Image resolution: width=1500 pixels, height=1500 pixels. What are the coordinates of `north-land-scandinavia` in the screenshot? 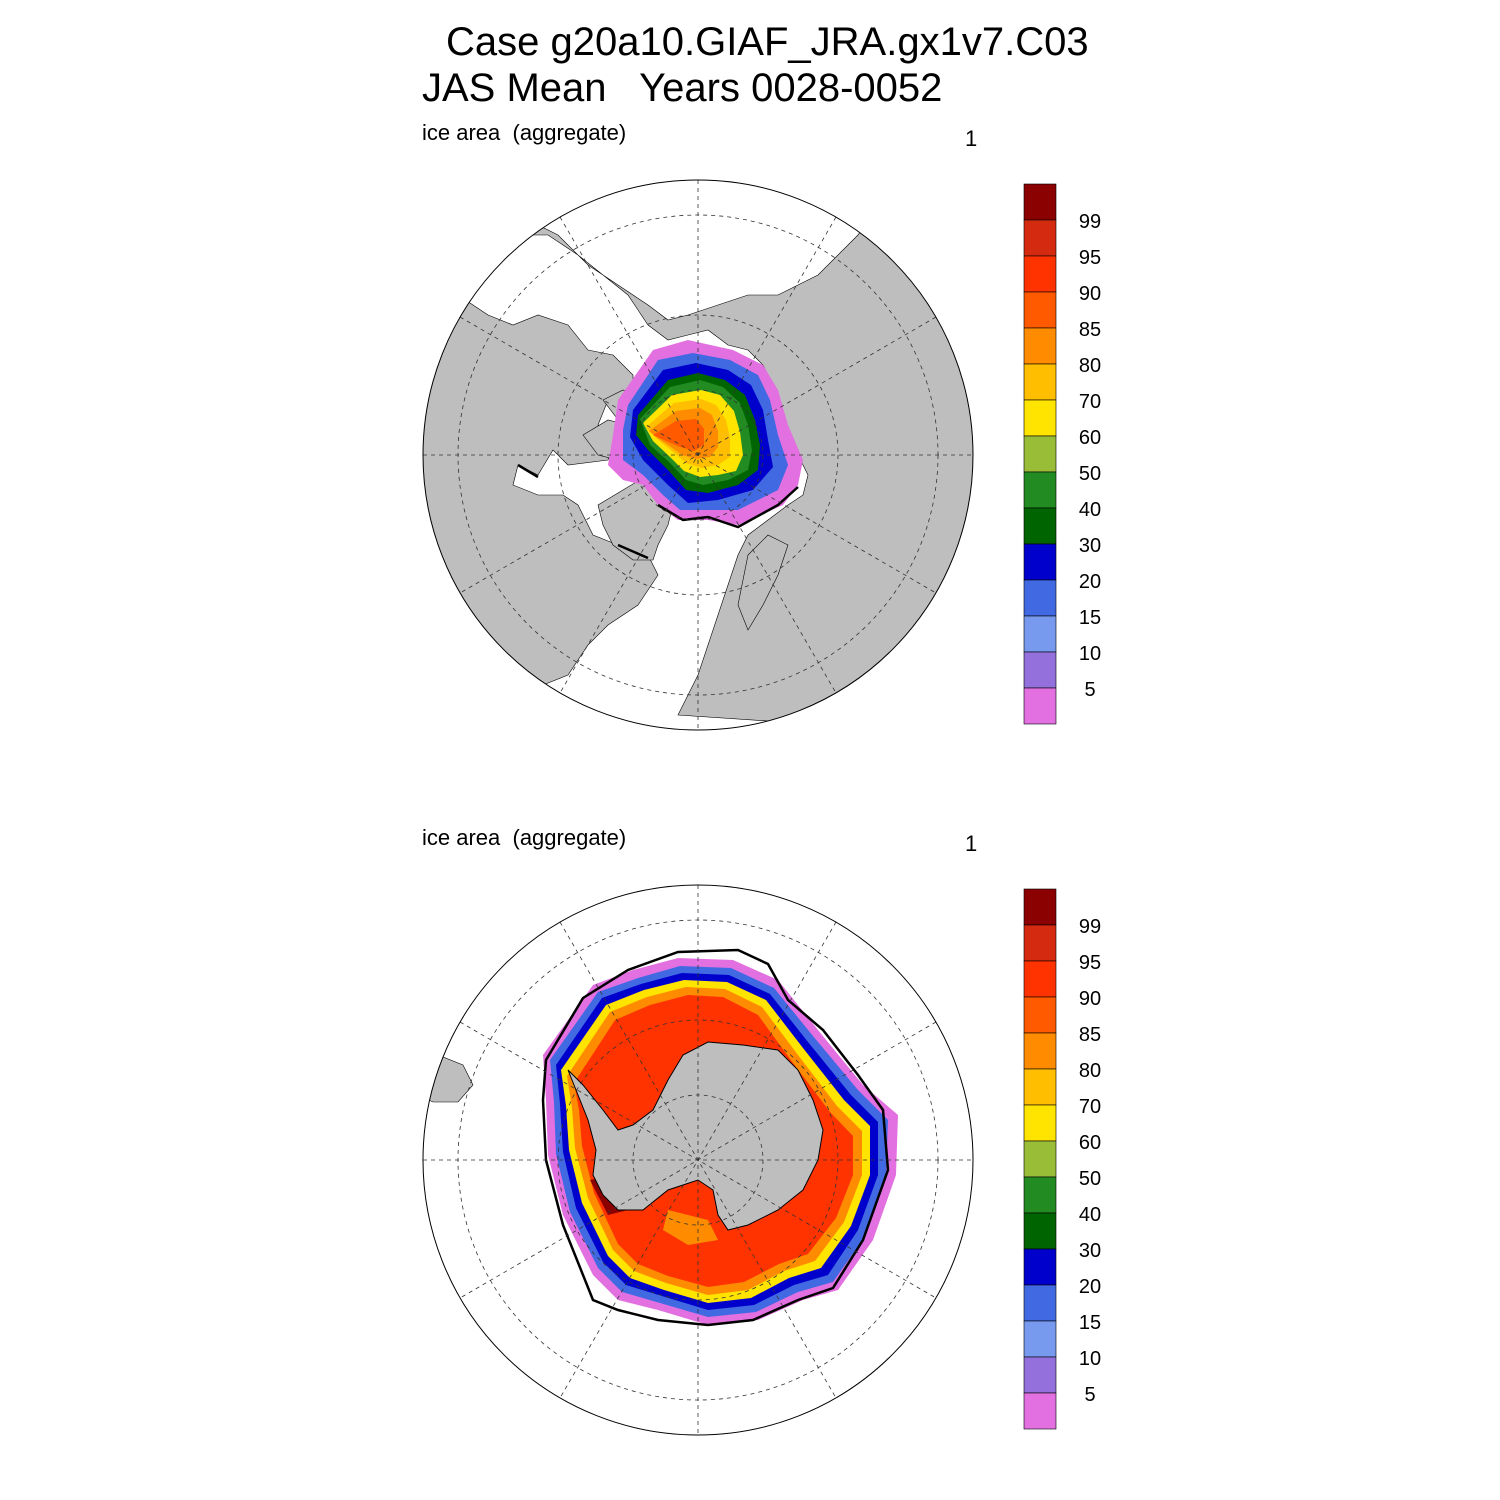 It's located at (763, 582).